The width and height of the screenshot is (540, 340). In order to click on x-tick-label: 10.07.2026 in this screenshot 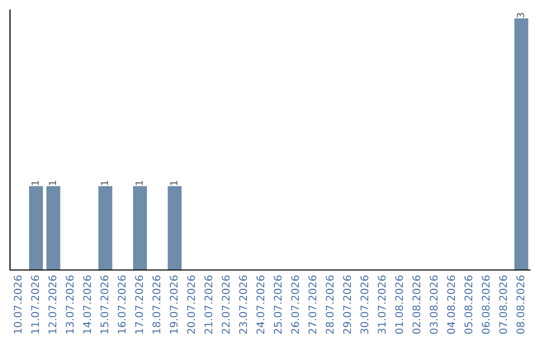, I will do `click(18, 305)`.